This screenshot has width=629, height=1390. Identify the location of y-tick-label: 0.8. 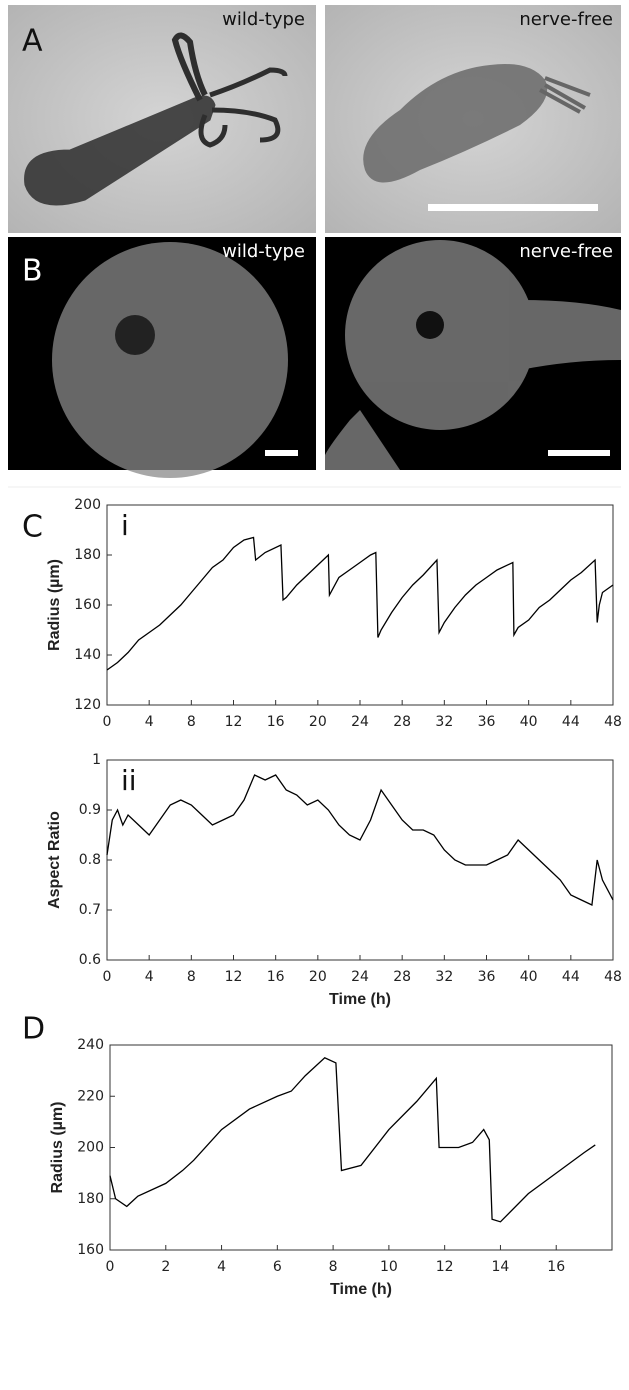
(90, 860).